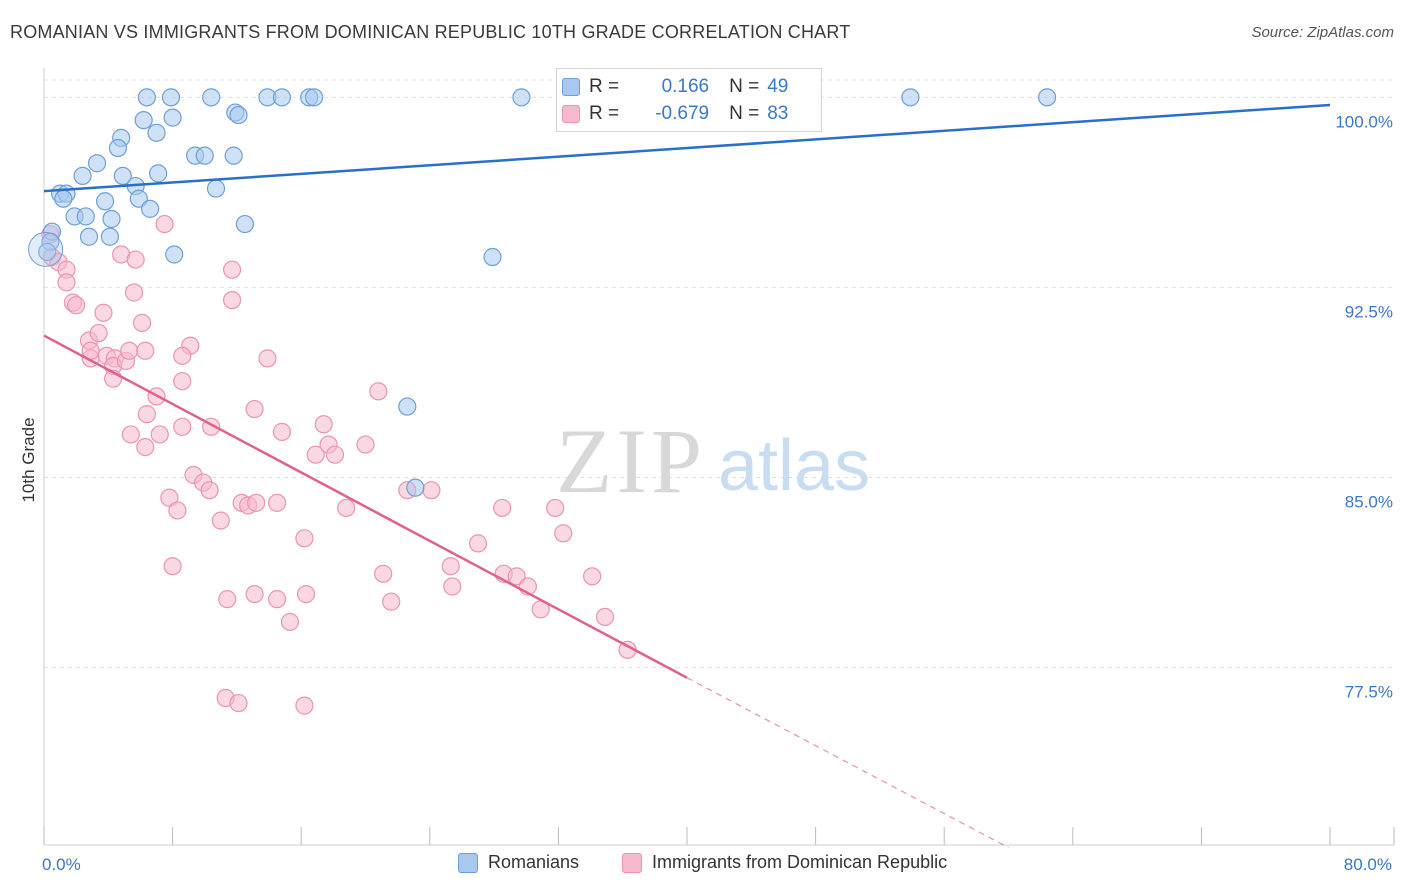 Image resolution: width=1406 pixels, height=892 pixels. What do you see at coordinates (632, 862) in the screenshot?
I see `bottom-swatch-pink` at bounding box center [632, 862].